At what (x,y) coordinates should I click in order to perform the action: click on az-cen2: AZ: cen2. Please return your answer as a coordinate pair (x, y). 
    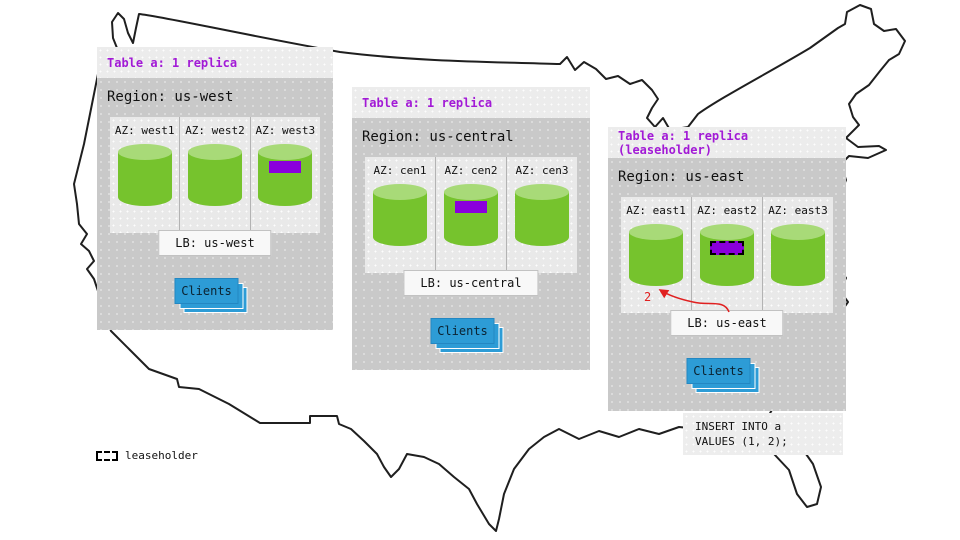
    Looking at the image, I should click on (470, 215).